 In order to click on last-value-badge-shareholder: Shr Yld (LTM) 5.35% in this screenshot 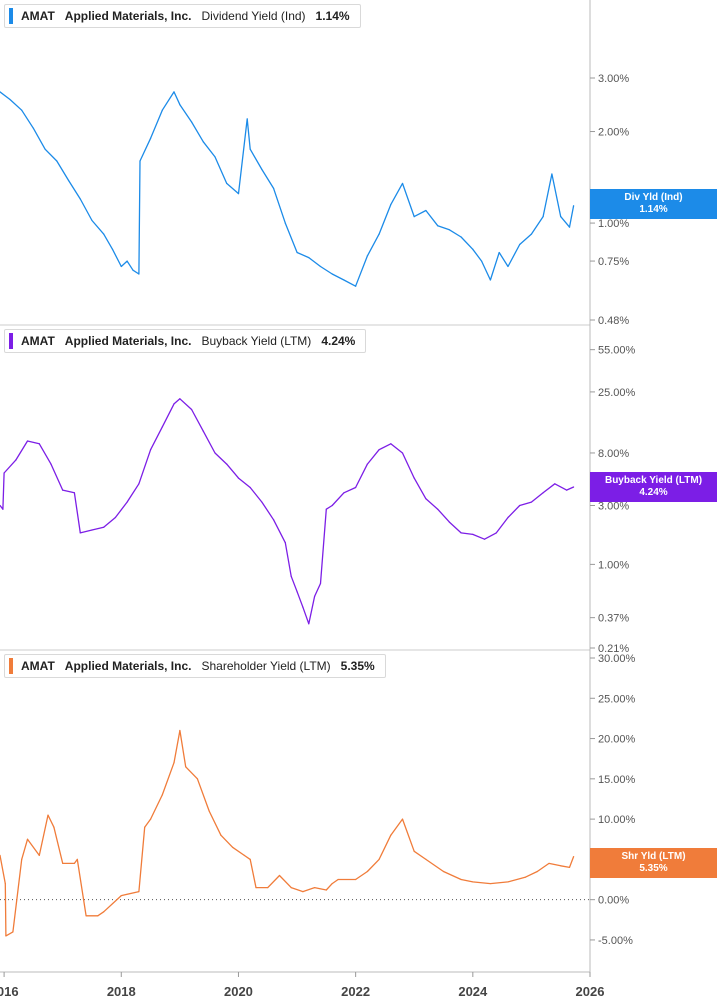, I will do `click(653, 863)`.